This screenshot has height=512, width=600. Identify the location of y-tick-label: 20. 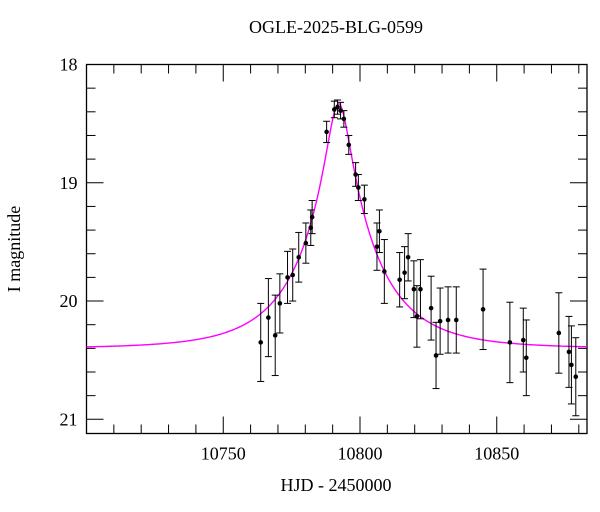
(69, 301).